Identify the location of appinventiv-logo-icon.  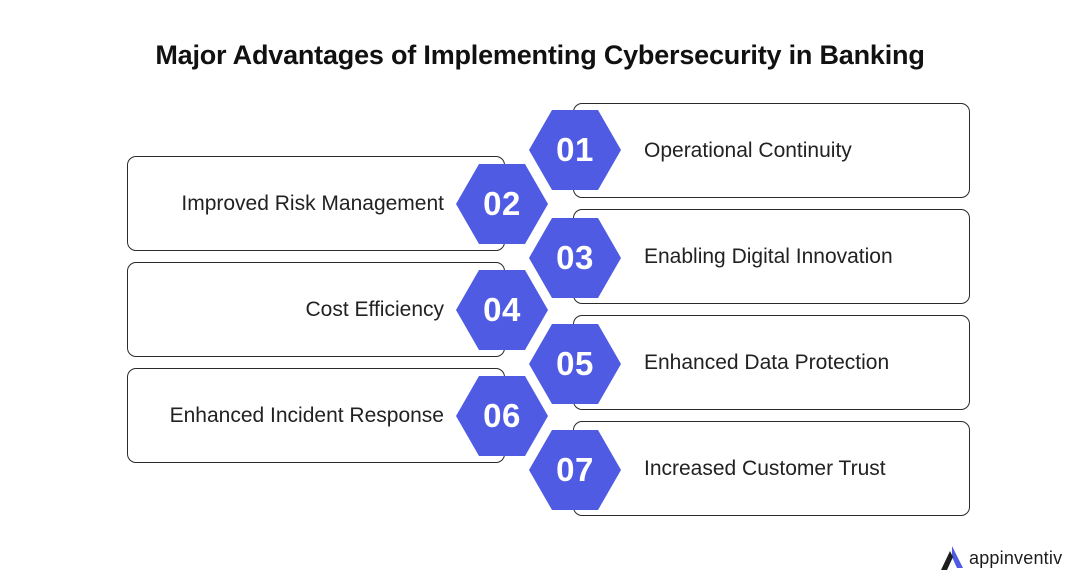
(952, 558).